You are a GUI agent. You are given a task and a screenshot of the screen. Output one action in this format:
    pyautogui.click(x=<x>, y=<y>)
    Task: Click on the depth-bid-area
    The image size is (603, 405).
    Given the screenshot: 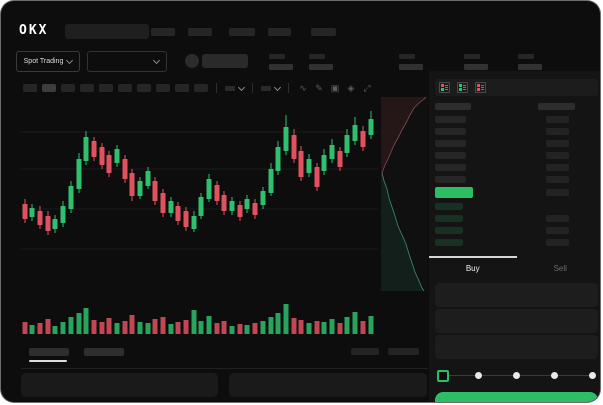 What is the action you would take?
    pyautogui.click(x=402, y=232)
    